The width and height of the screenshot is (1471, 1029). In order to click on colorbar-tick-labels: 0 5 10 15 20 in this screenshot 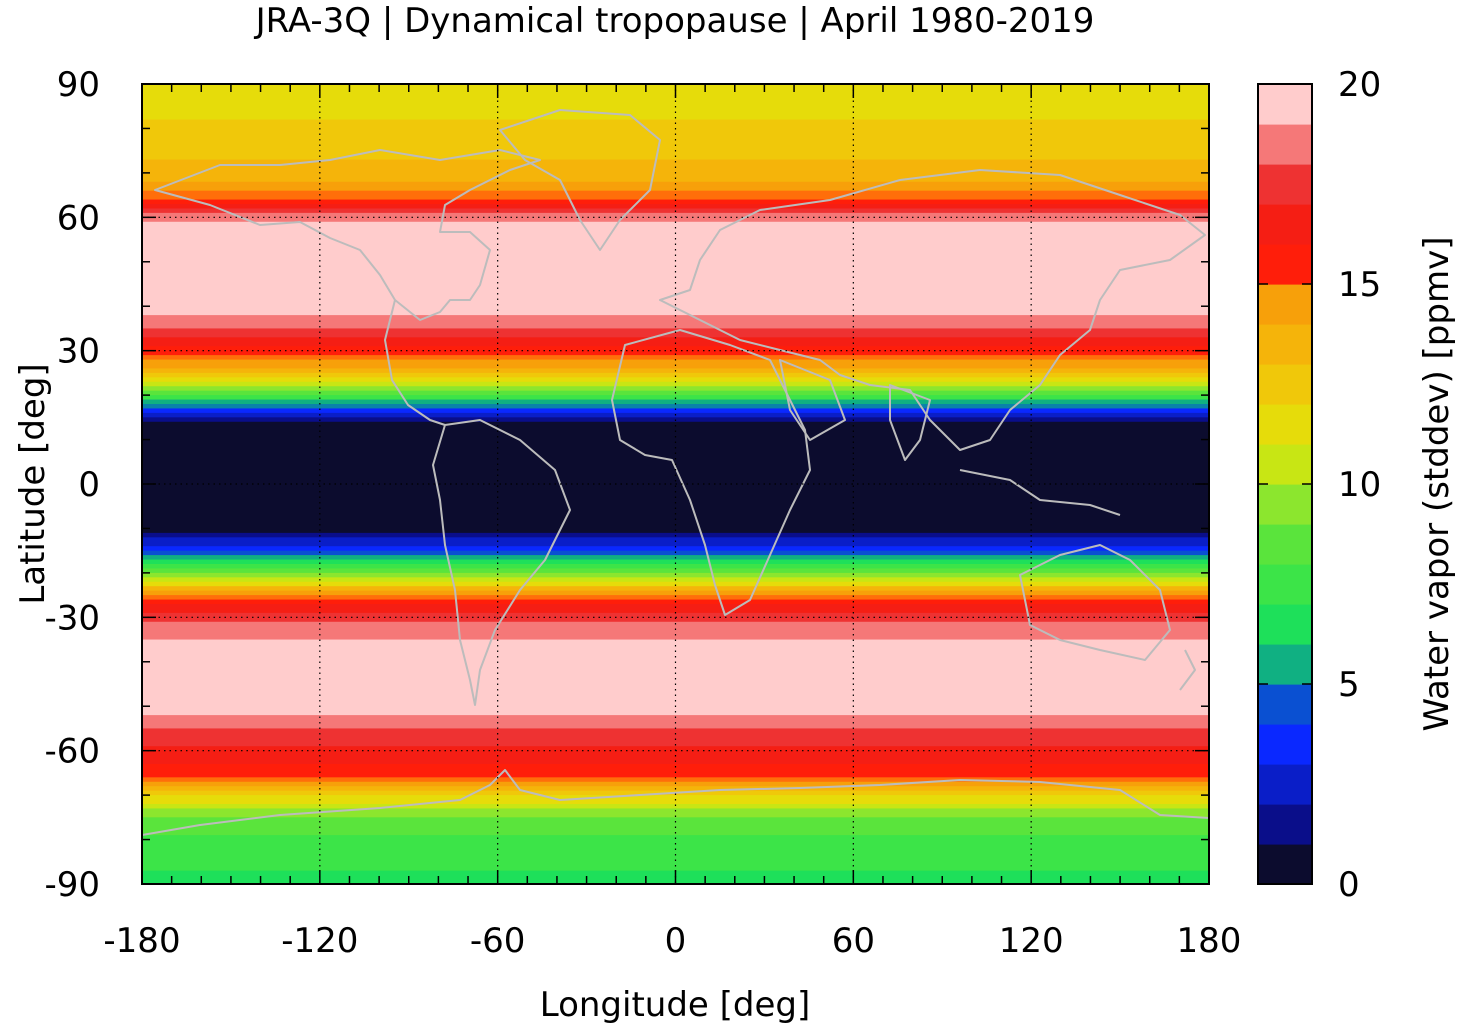, I will do `click(1319, 485)`.